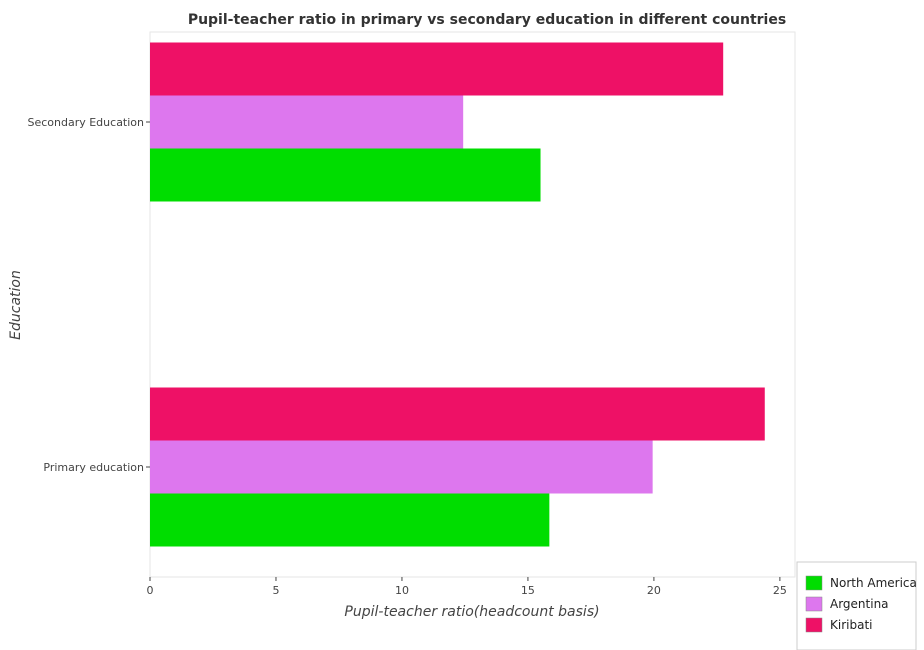  I want to click on legend-swatch-argentina, so click(814, 604).